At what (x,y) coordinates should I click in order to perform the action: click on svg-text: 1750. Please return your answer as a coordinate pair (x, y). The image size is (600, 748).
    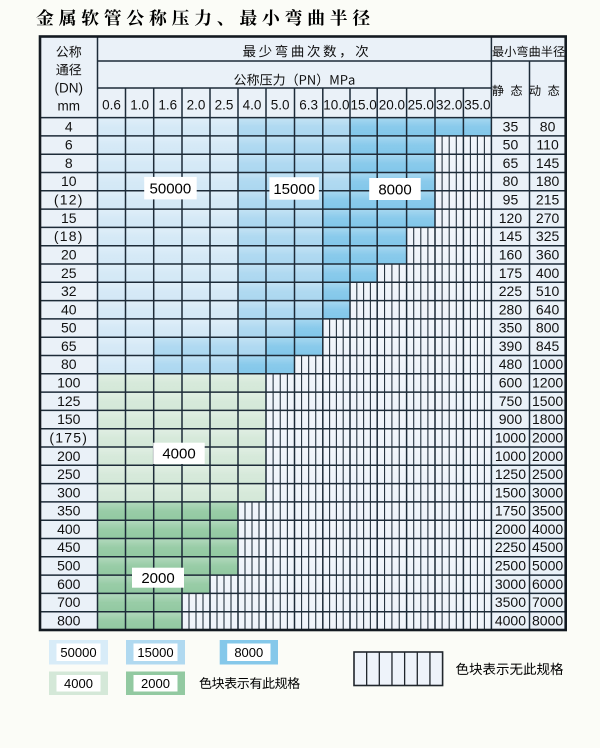
    Looking at the image, I should click on (510, 511).